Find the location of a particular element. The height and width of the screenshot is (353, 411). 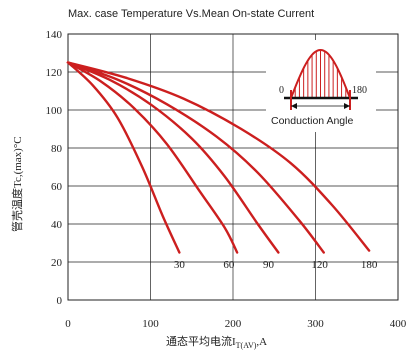

inset-label-0: 0 is located at coordinates (281, 90).